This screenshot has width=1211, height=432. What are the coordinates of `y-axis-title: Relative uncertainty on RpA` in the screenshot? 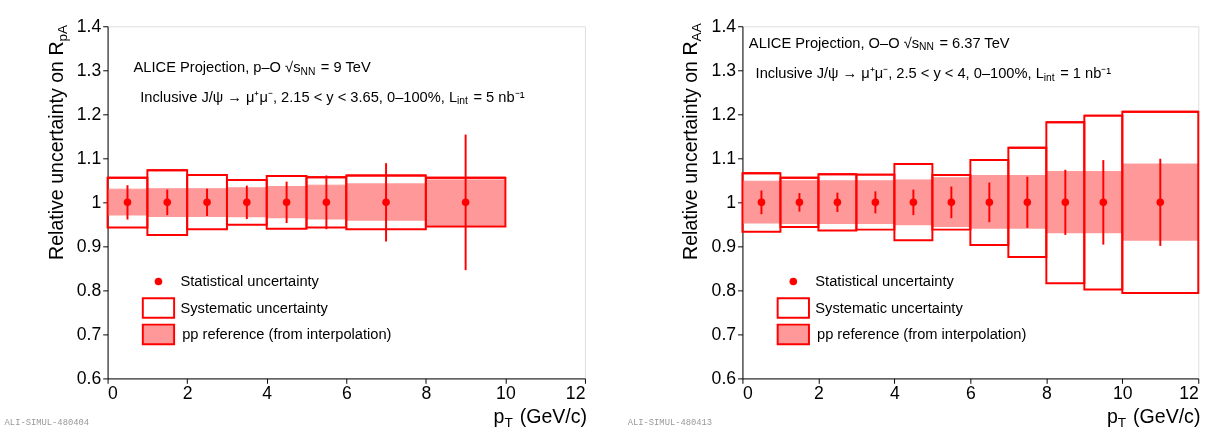 It's located at (57, 141).